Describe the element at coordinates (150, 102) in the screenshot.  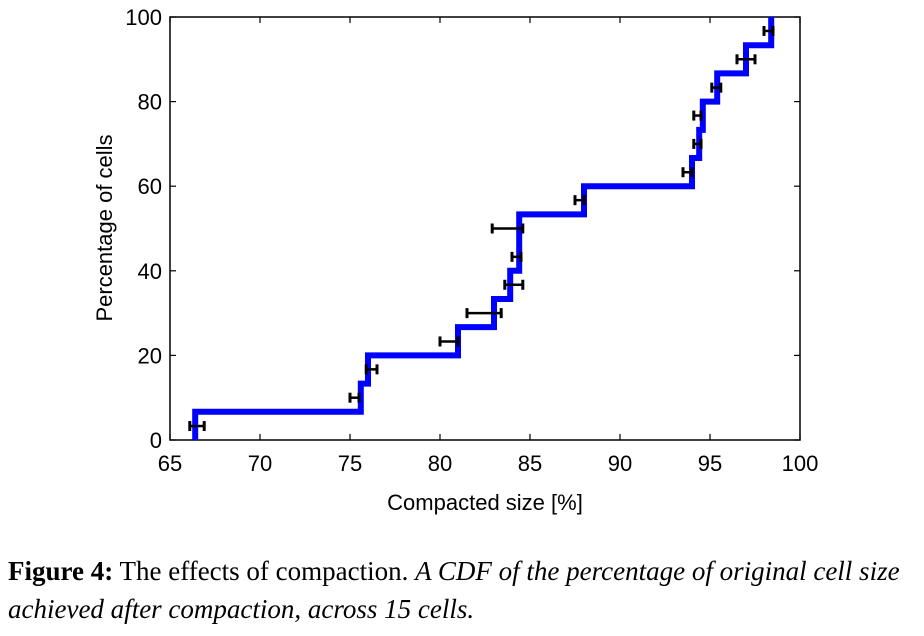
I see `y-tick-label: 80` at that location.